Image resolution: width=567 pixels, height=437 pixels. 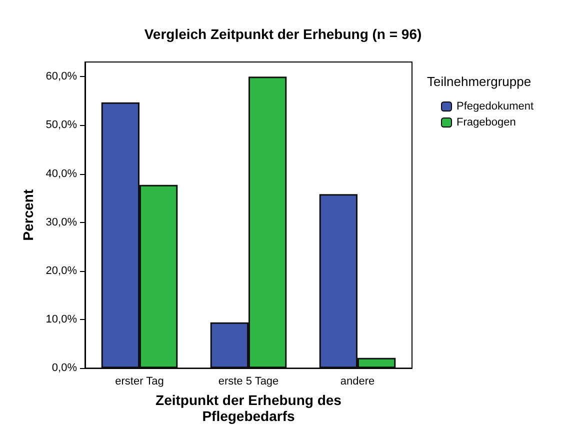 I want to click on x-axis-title: Zeitpunkt der Erhebung des Pflegebedarfs, so click(x=249, y=408).